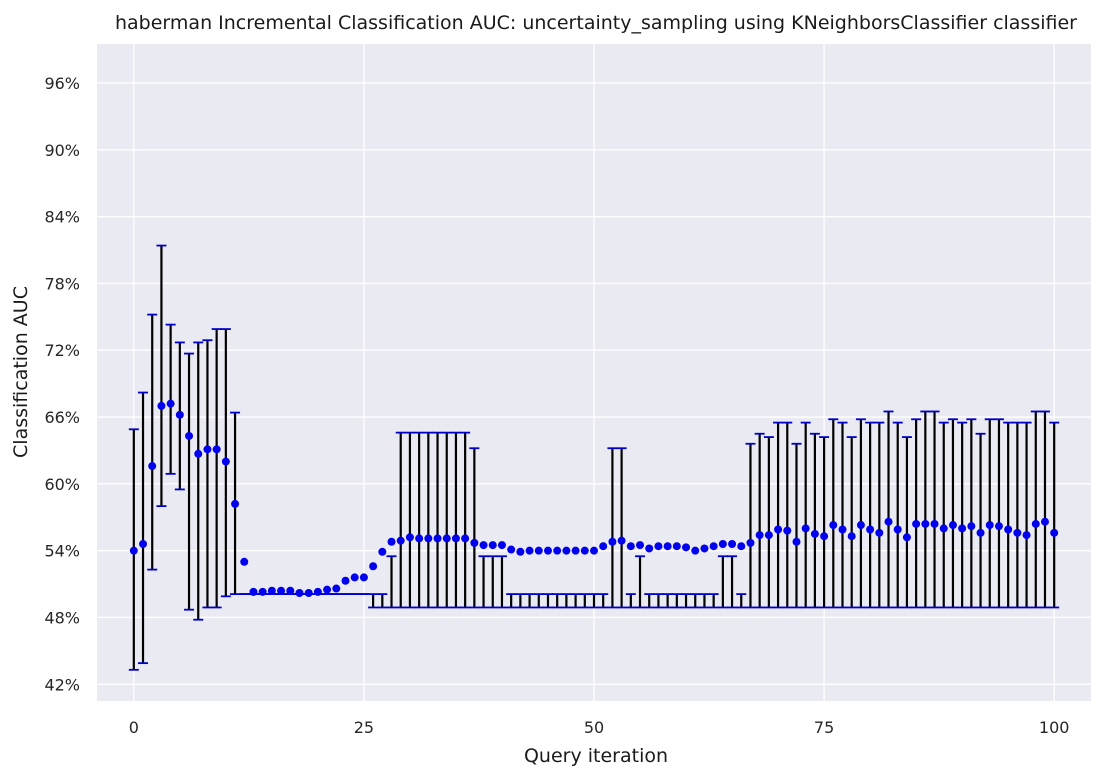 The height and width of the screenshot is (779, 1104). I want to click on y-tick-label: 78%, so click(62, 283).